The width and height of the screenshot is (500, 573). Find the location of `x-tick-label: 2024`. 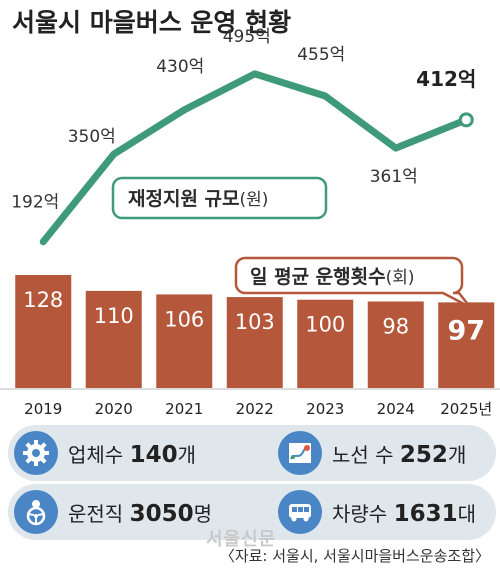

x-tick-label: 2024 is located at coordinates (396, 409).